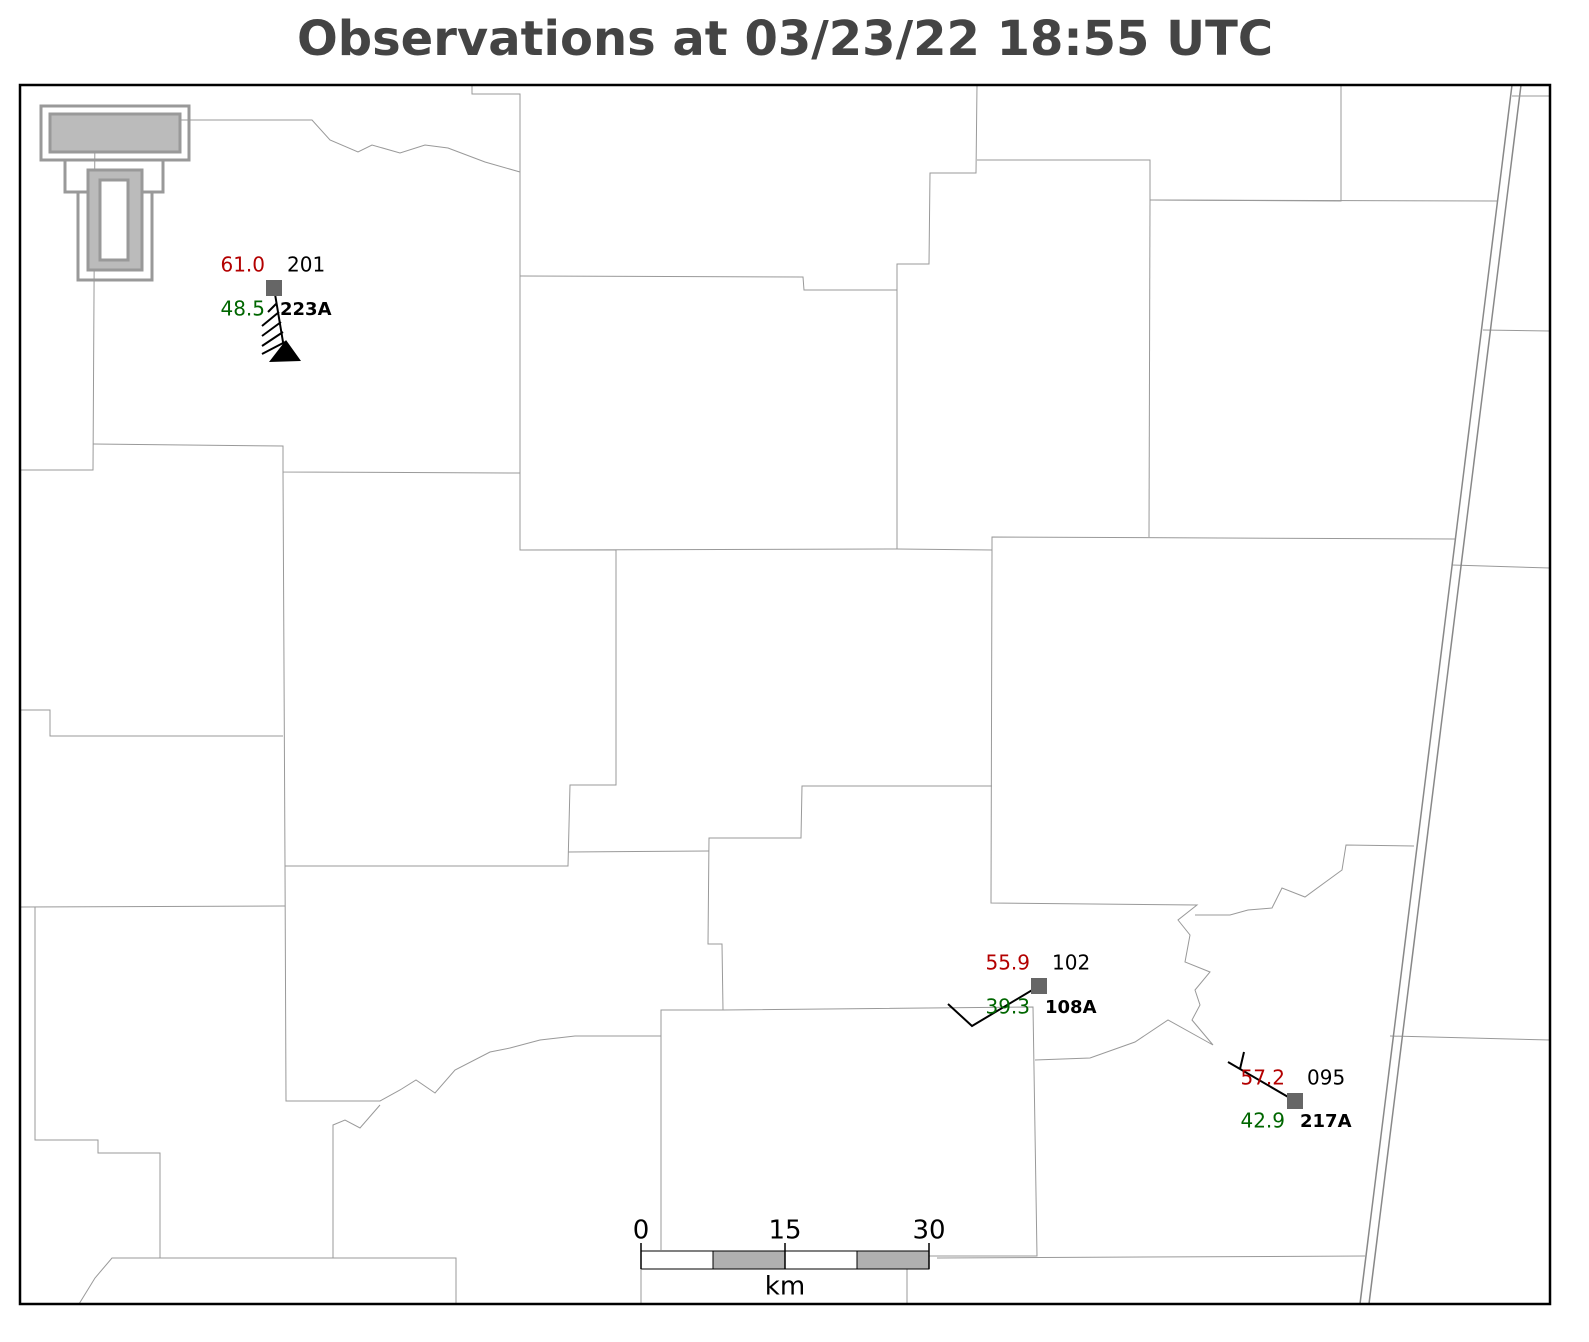 The width and height of the screenshot is (1589, 1342). Describe the element at coordinates (1071, 1007) in the screenshot. I see `station-id: 108A` at that location.